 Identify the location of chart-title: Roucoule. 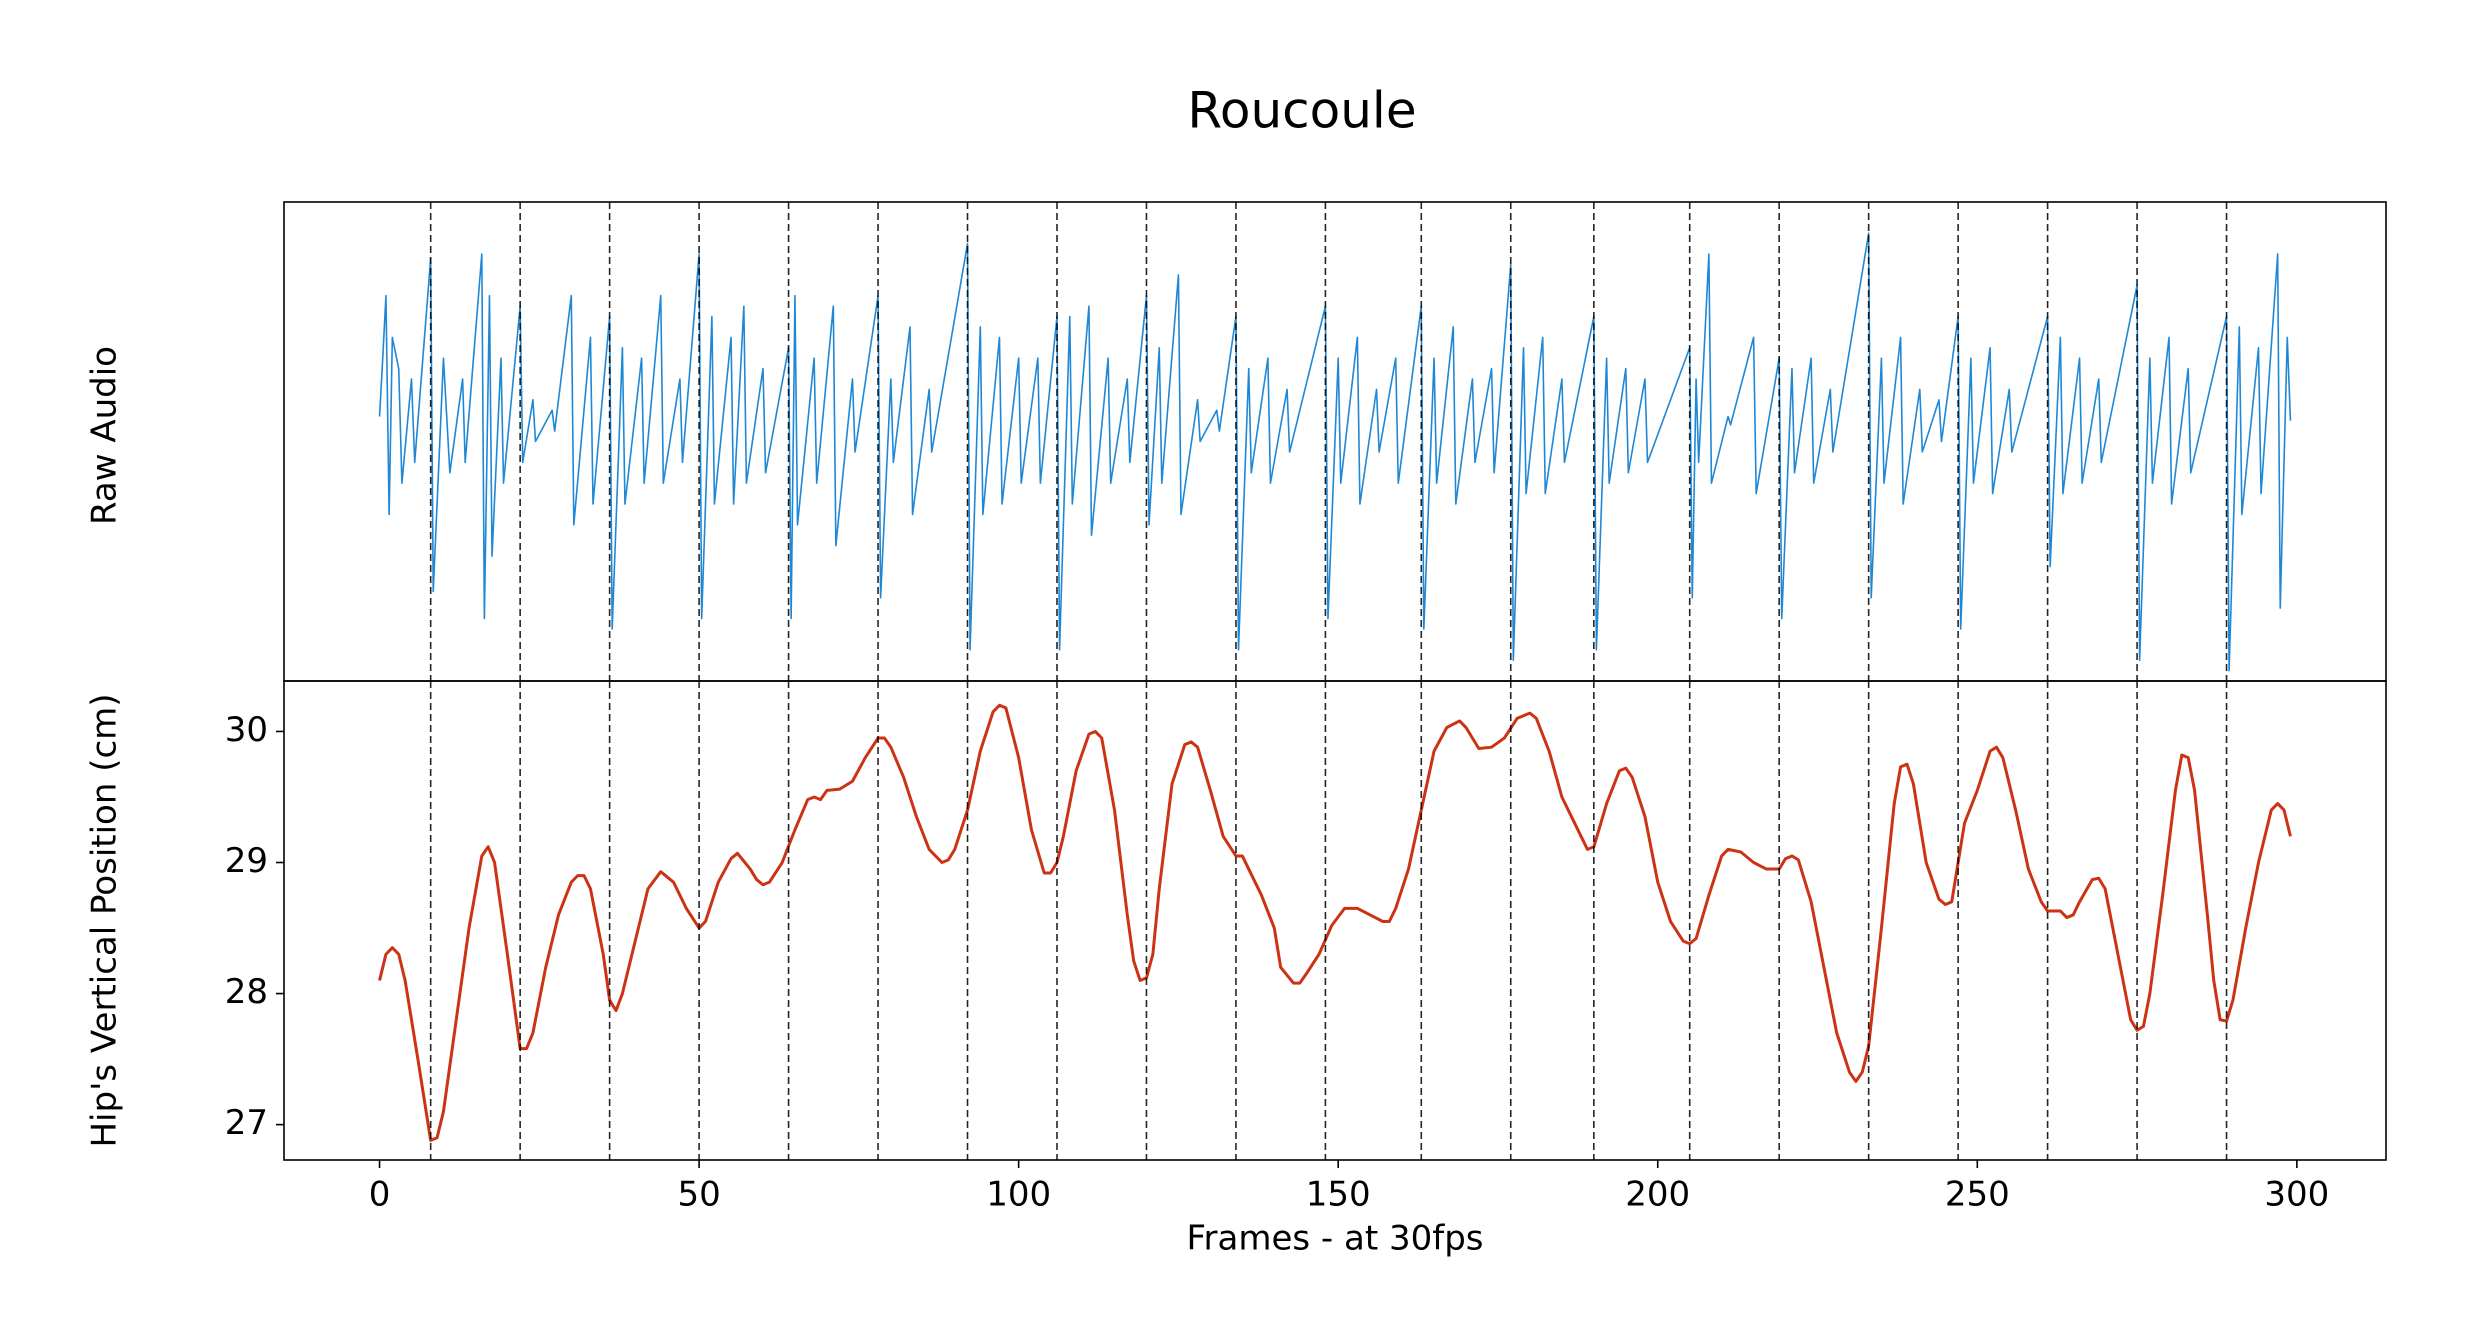
(1301, 111).